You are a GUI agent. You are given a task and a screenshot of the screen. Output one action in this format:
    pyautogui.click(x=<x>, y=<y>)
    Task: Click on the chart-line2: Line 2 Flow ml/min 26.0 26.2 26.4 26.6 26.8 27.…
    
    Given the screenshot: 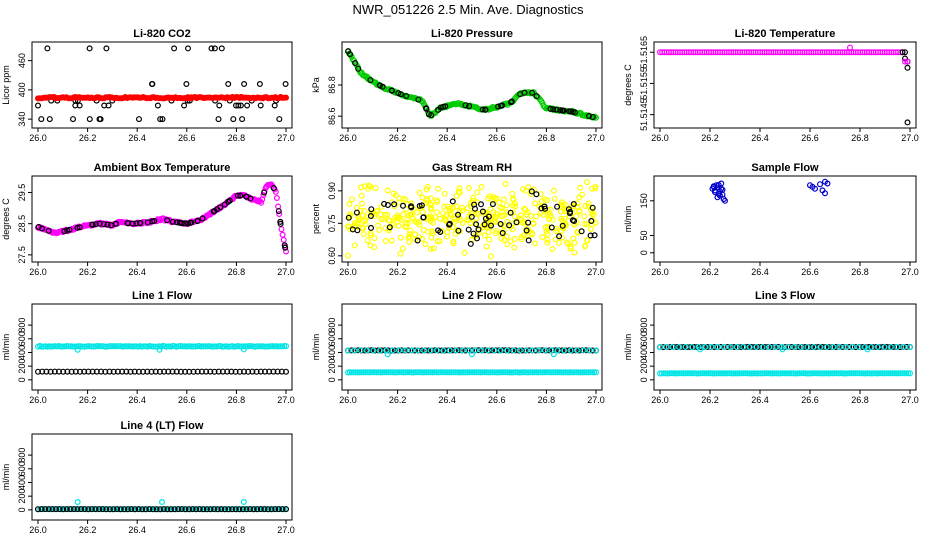 What is the action you would take?
    pyautogui.click(x=458, y=347)
    